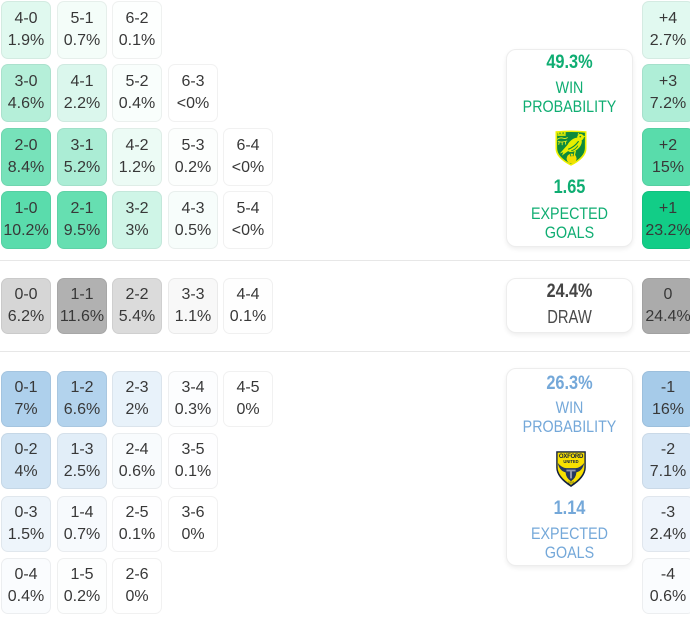 The width and height of the screenshot is (690, 619). I want to click on svg-text: OXFORD, so click(571, 456).